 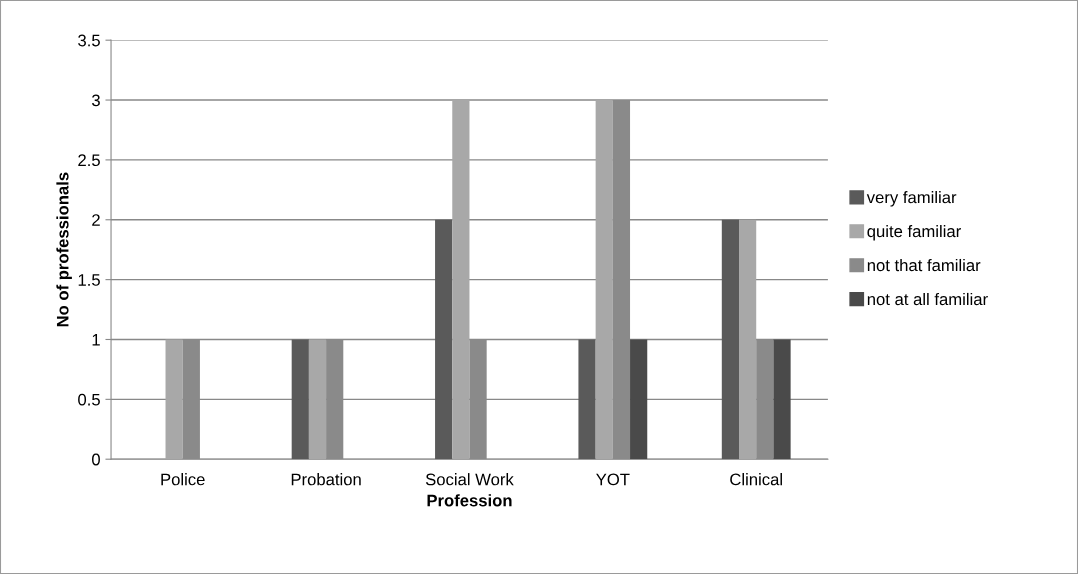 I want to click on y-tick-label: 2.5, so click(x=89, y=160).